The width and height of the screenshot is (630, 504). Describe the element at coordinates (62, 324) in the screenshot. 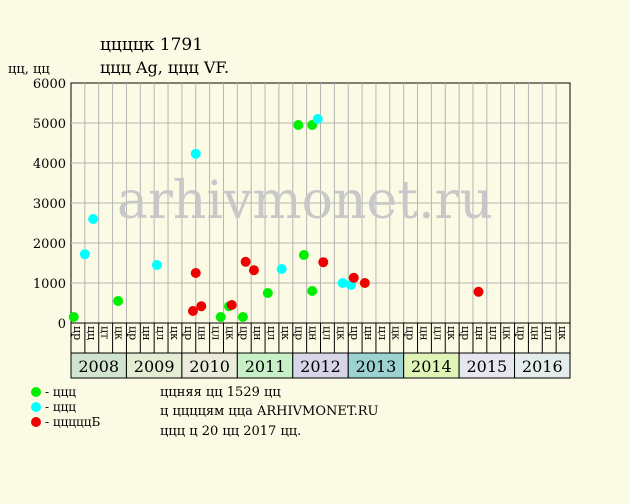

I see `y-tick-label: 0` at that location.